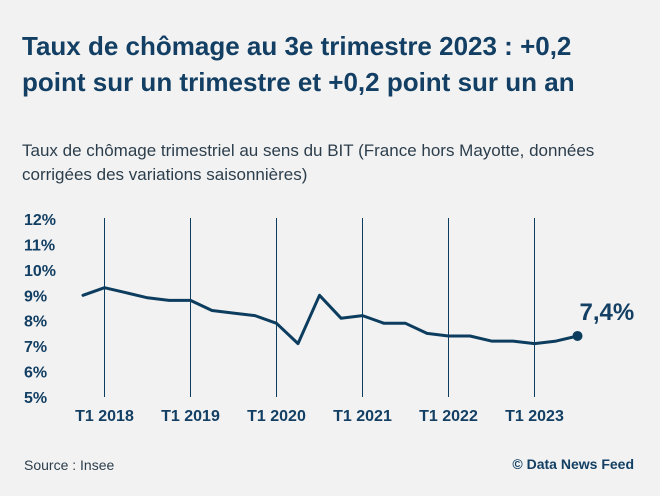 This screenshot has height=496, width=660. I want to click on end-point, so click(577, 335).